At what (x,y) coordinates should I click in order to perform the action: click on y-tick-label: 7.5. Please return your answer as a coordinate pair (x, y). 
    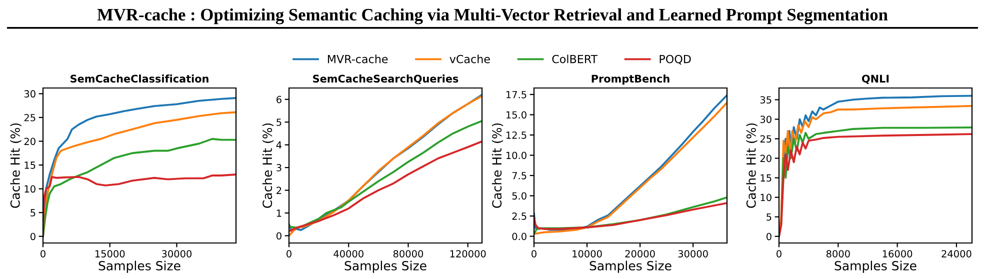
    Looking at the image, I should click on (519, 176).